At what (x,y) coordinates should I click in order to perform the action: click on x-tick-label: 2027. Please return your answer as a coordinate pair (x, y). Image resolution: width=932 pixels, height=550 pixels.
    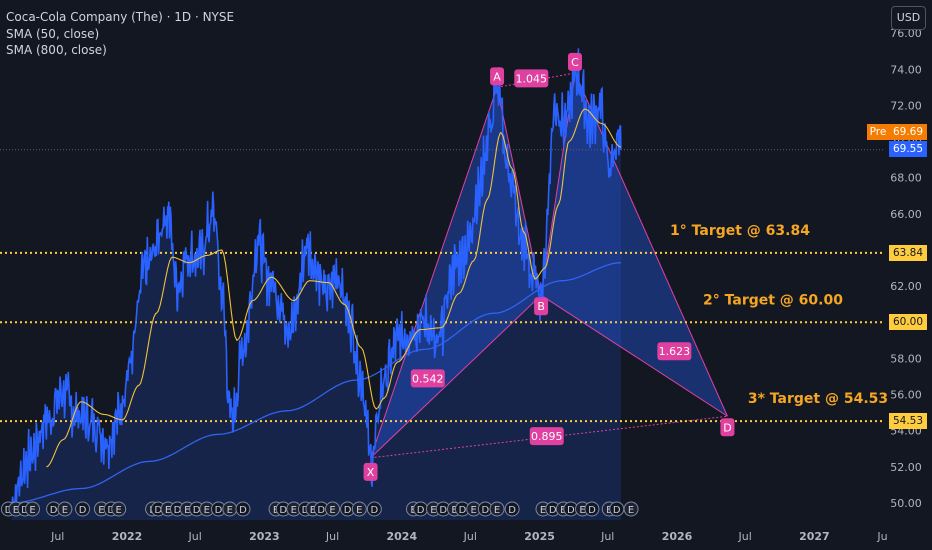
    Looking at the image, I should click on (814, 536).